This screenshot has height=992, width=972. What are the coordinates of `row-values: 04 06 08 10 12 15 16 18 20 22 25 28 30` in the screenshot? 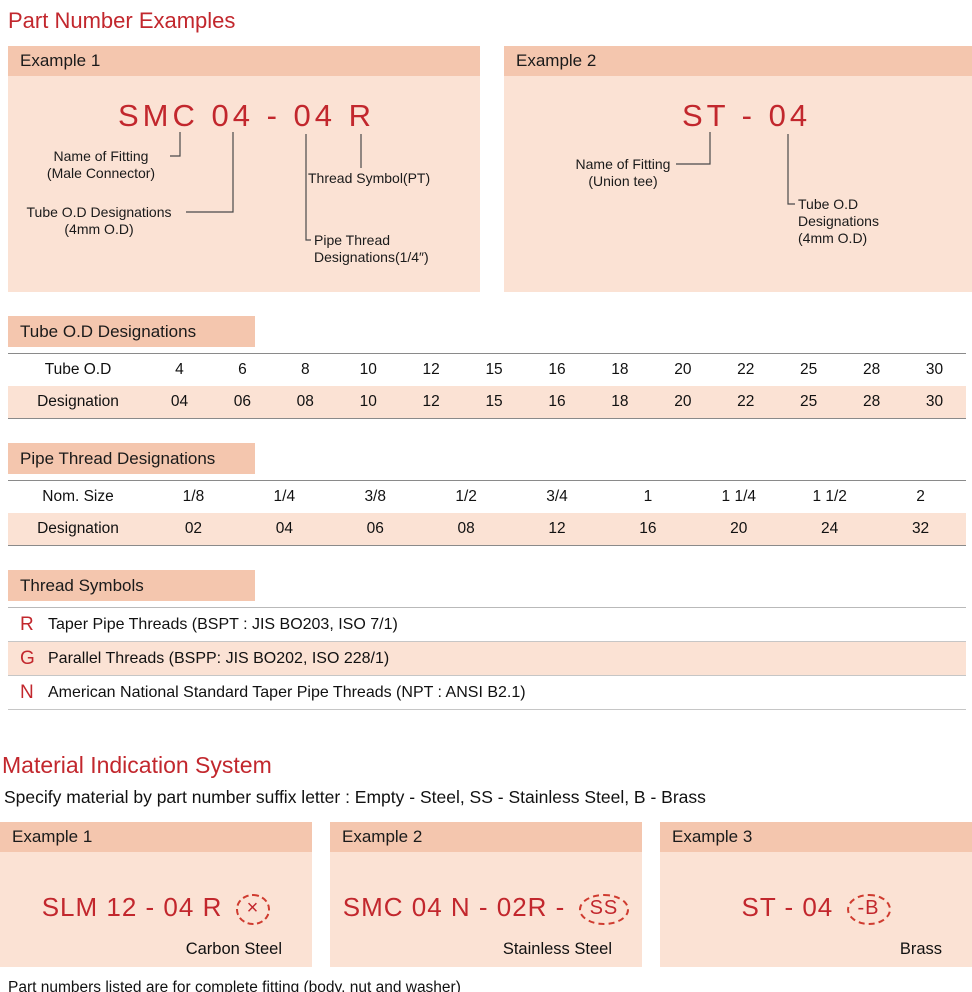 It's located at (557, 402).